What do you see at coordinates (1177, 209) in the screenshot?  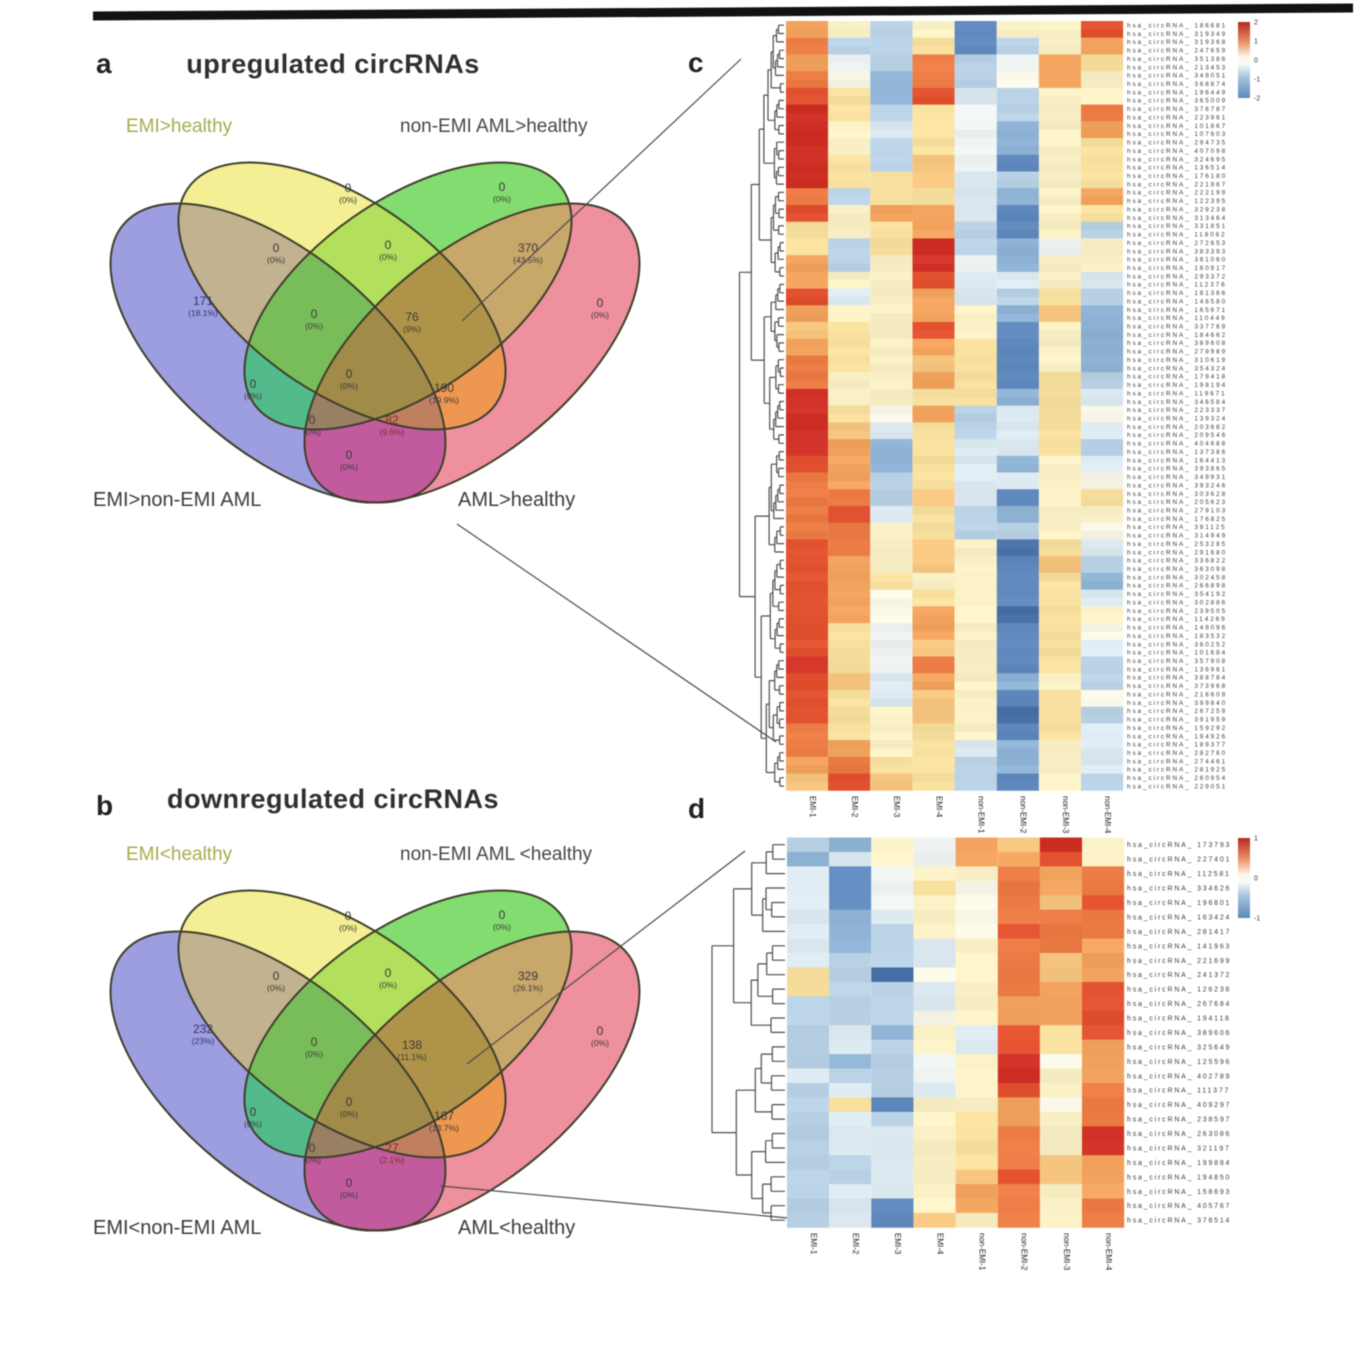 I see `svg-text: hsa_circRNA_ 329238` at bounding box center [1177, 209].